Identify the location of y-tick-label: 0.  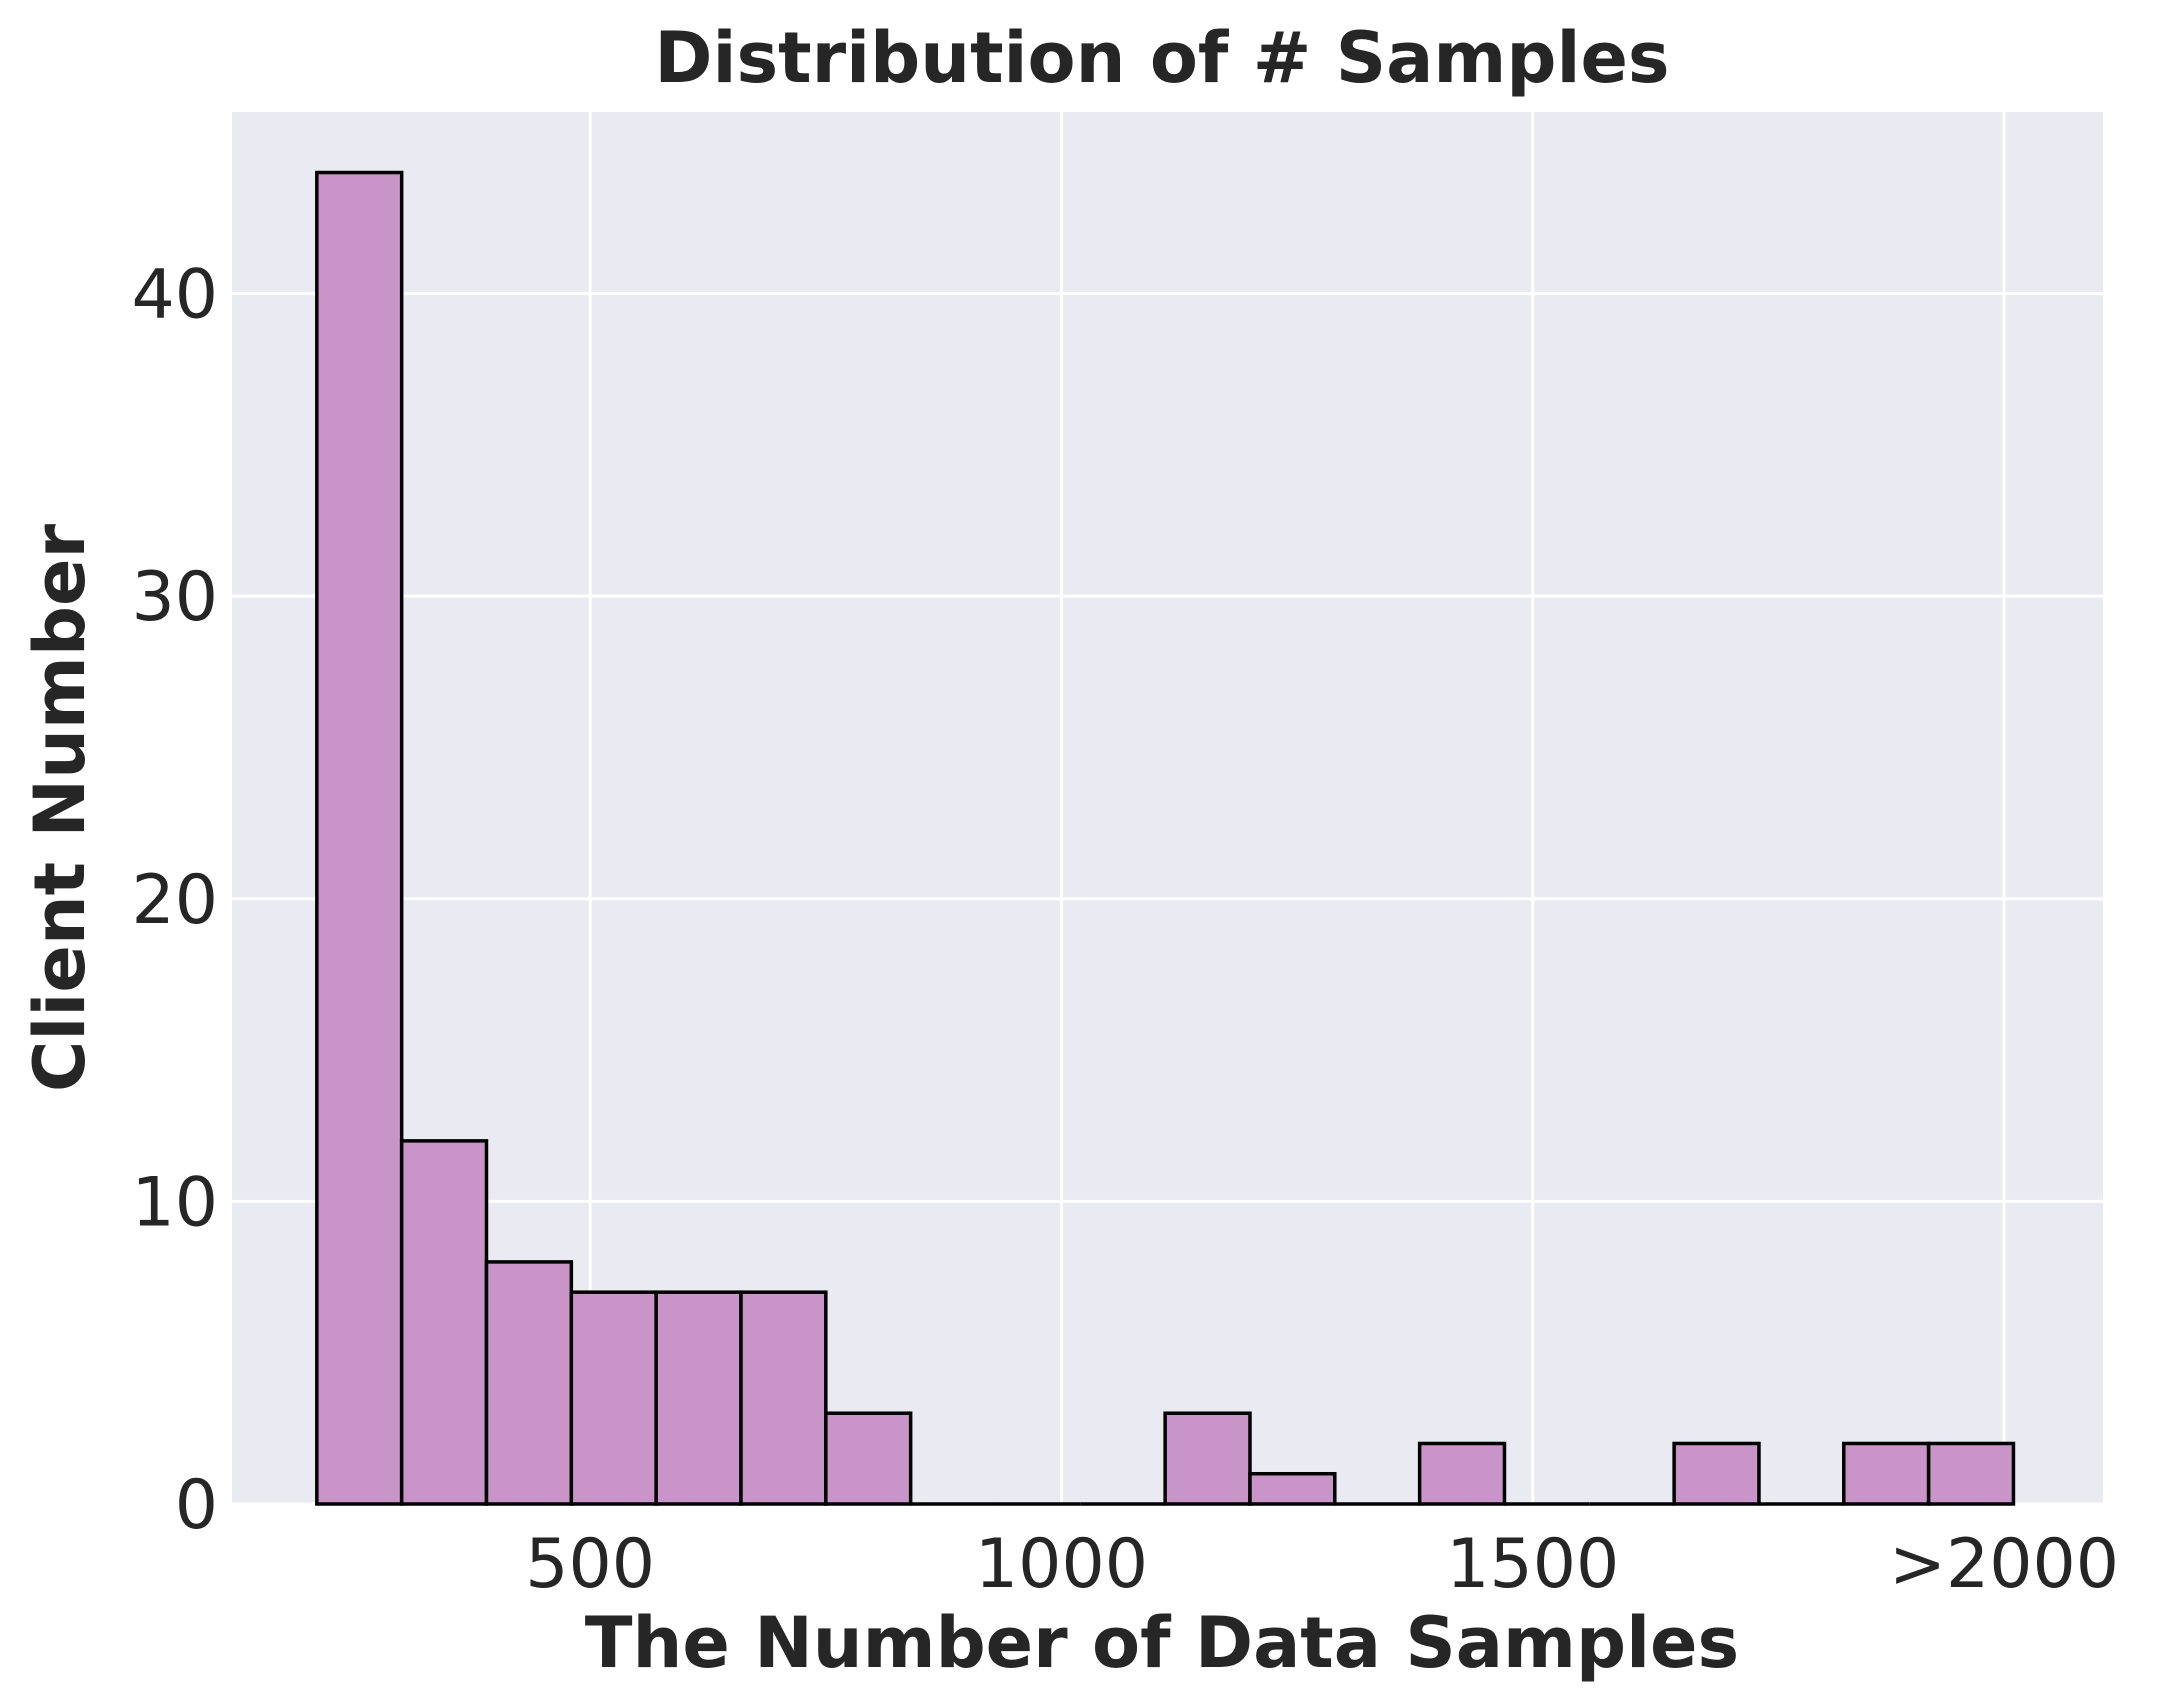
(196, 1505).